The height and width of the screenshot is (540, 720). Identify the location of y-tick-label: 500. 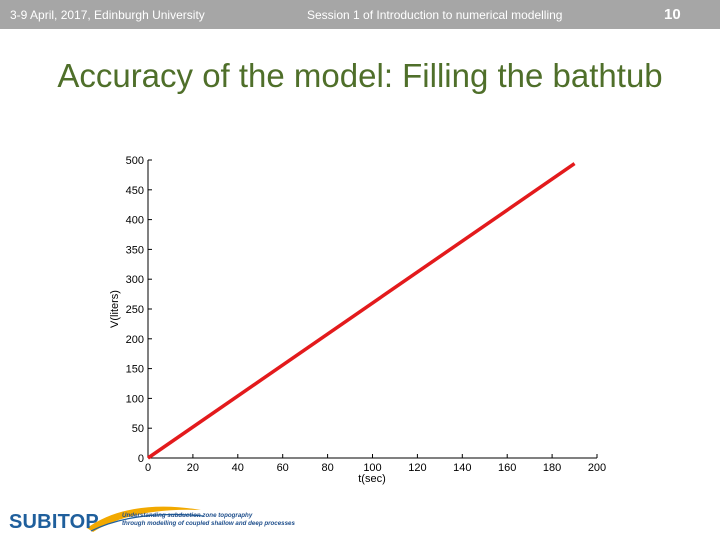
(135, 161).